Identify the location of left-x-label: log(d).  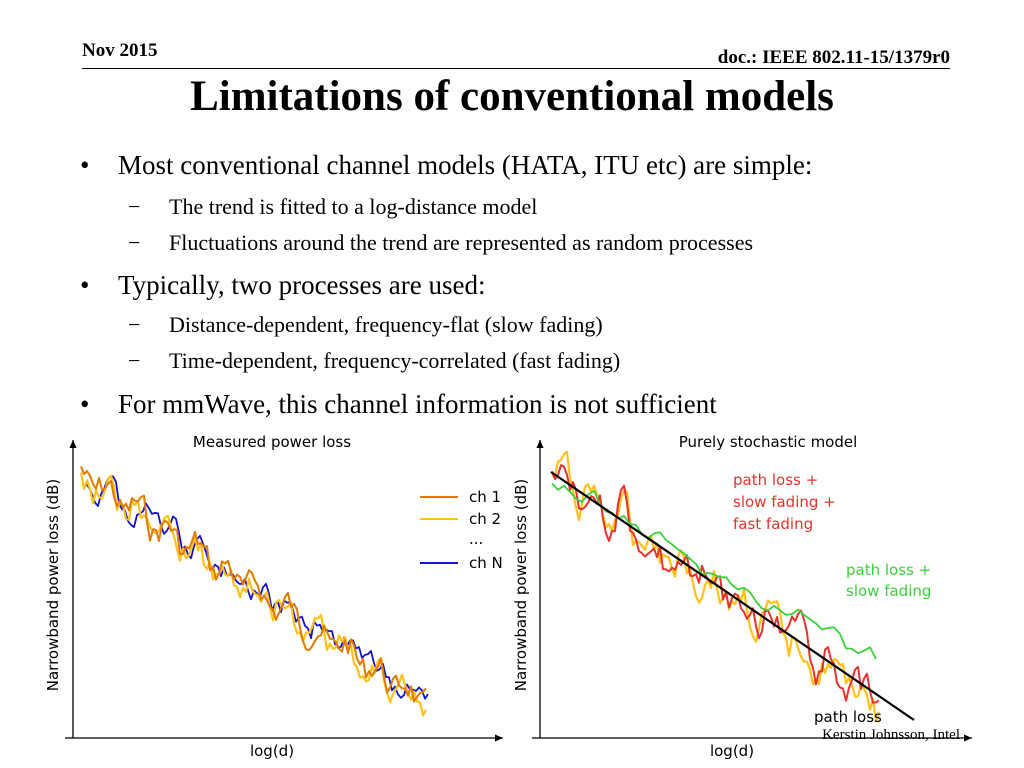
(272, 751).